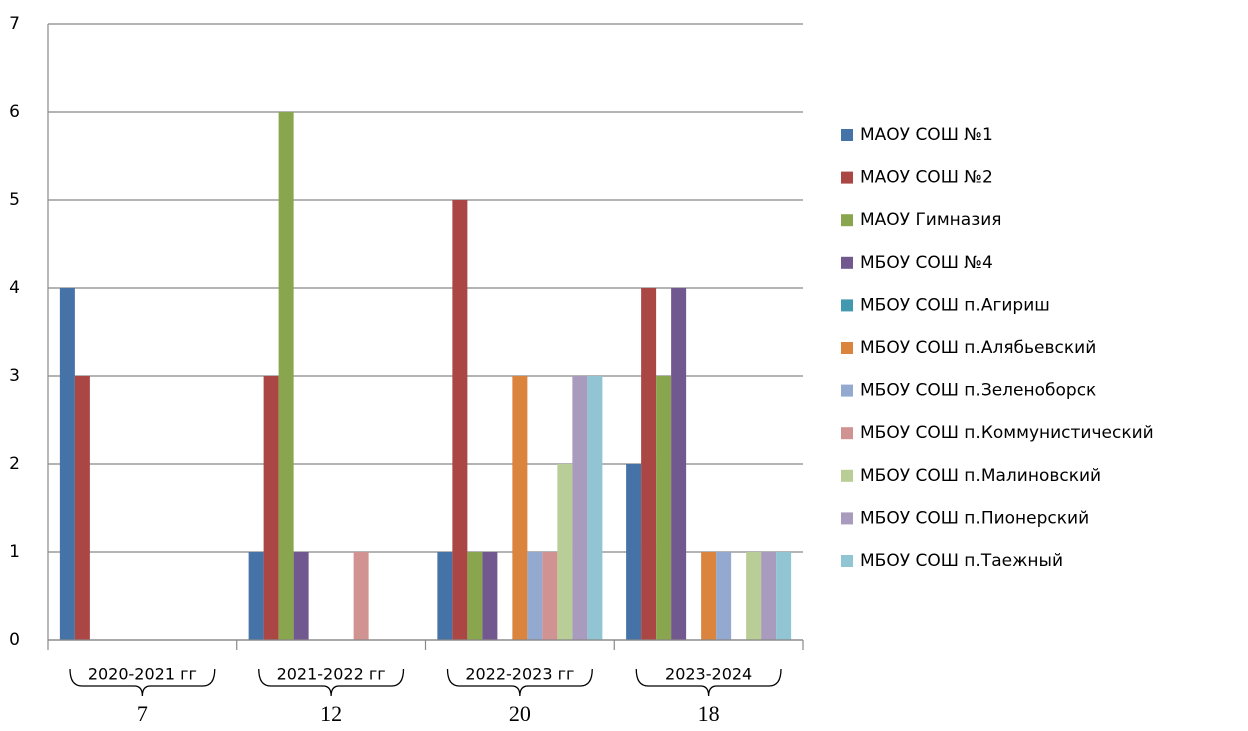  What do you see at coordinates (142, 713) in the screenshot?
I see `group-total: 7` at bounding box center [142, 713].